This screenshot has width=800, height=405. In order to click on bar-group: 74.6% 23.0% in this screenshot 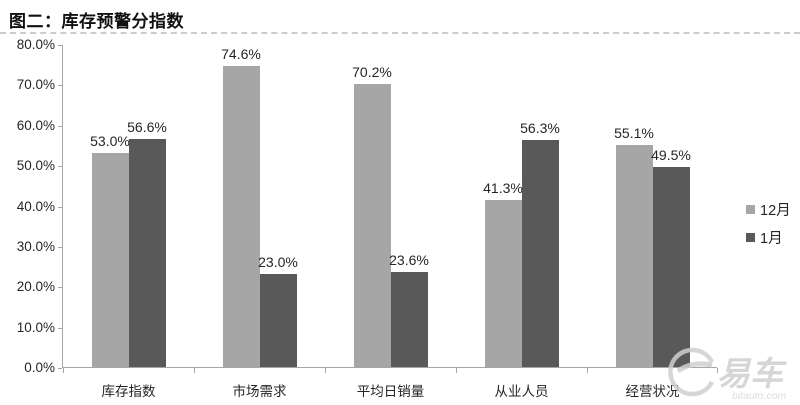, I will do `click(259, 206)`.